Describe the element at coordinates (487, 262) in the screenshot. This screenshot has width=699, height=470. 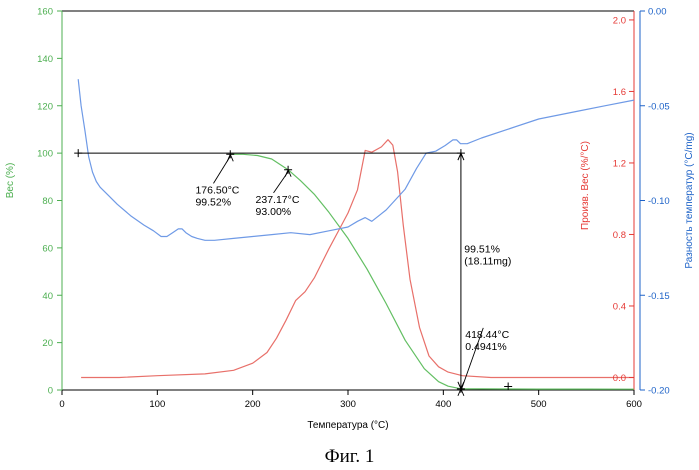
I see `annotation-text: (18.11mg)` at that location.